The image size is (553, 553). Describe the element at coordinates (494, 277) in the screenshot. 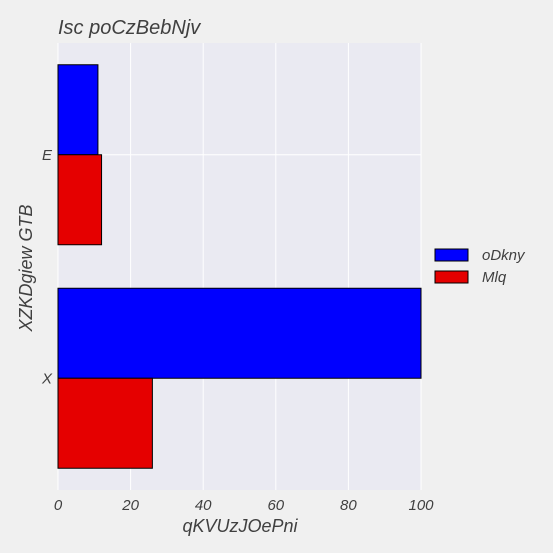

I see `legend-label: Mlq` at that location.